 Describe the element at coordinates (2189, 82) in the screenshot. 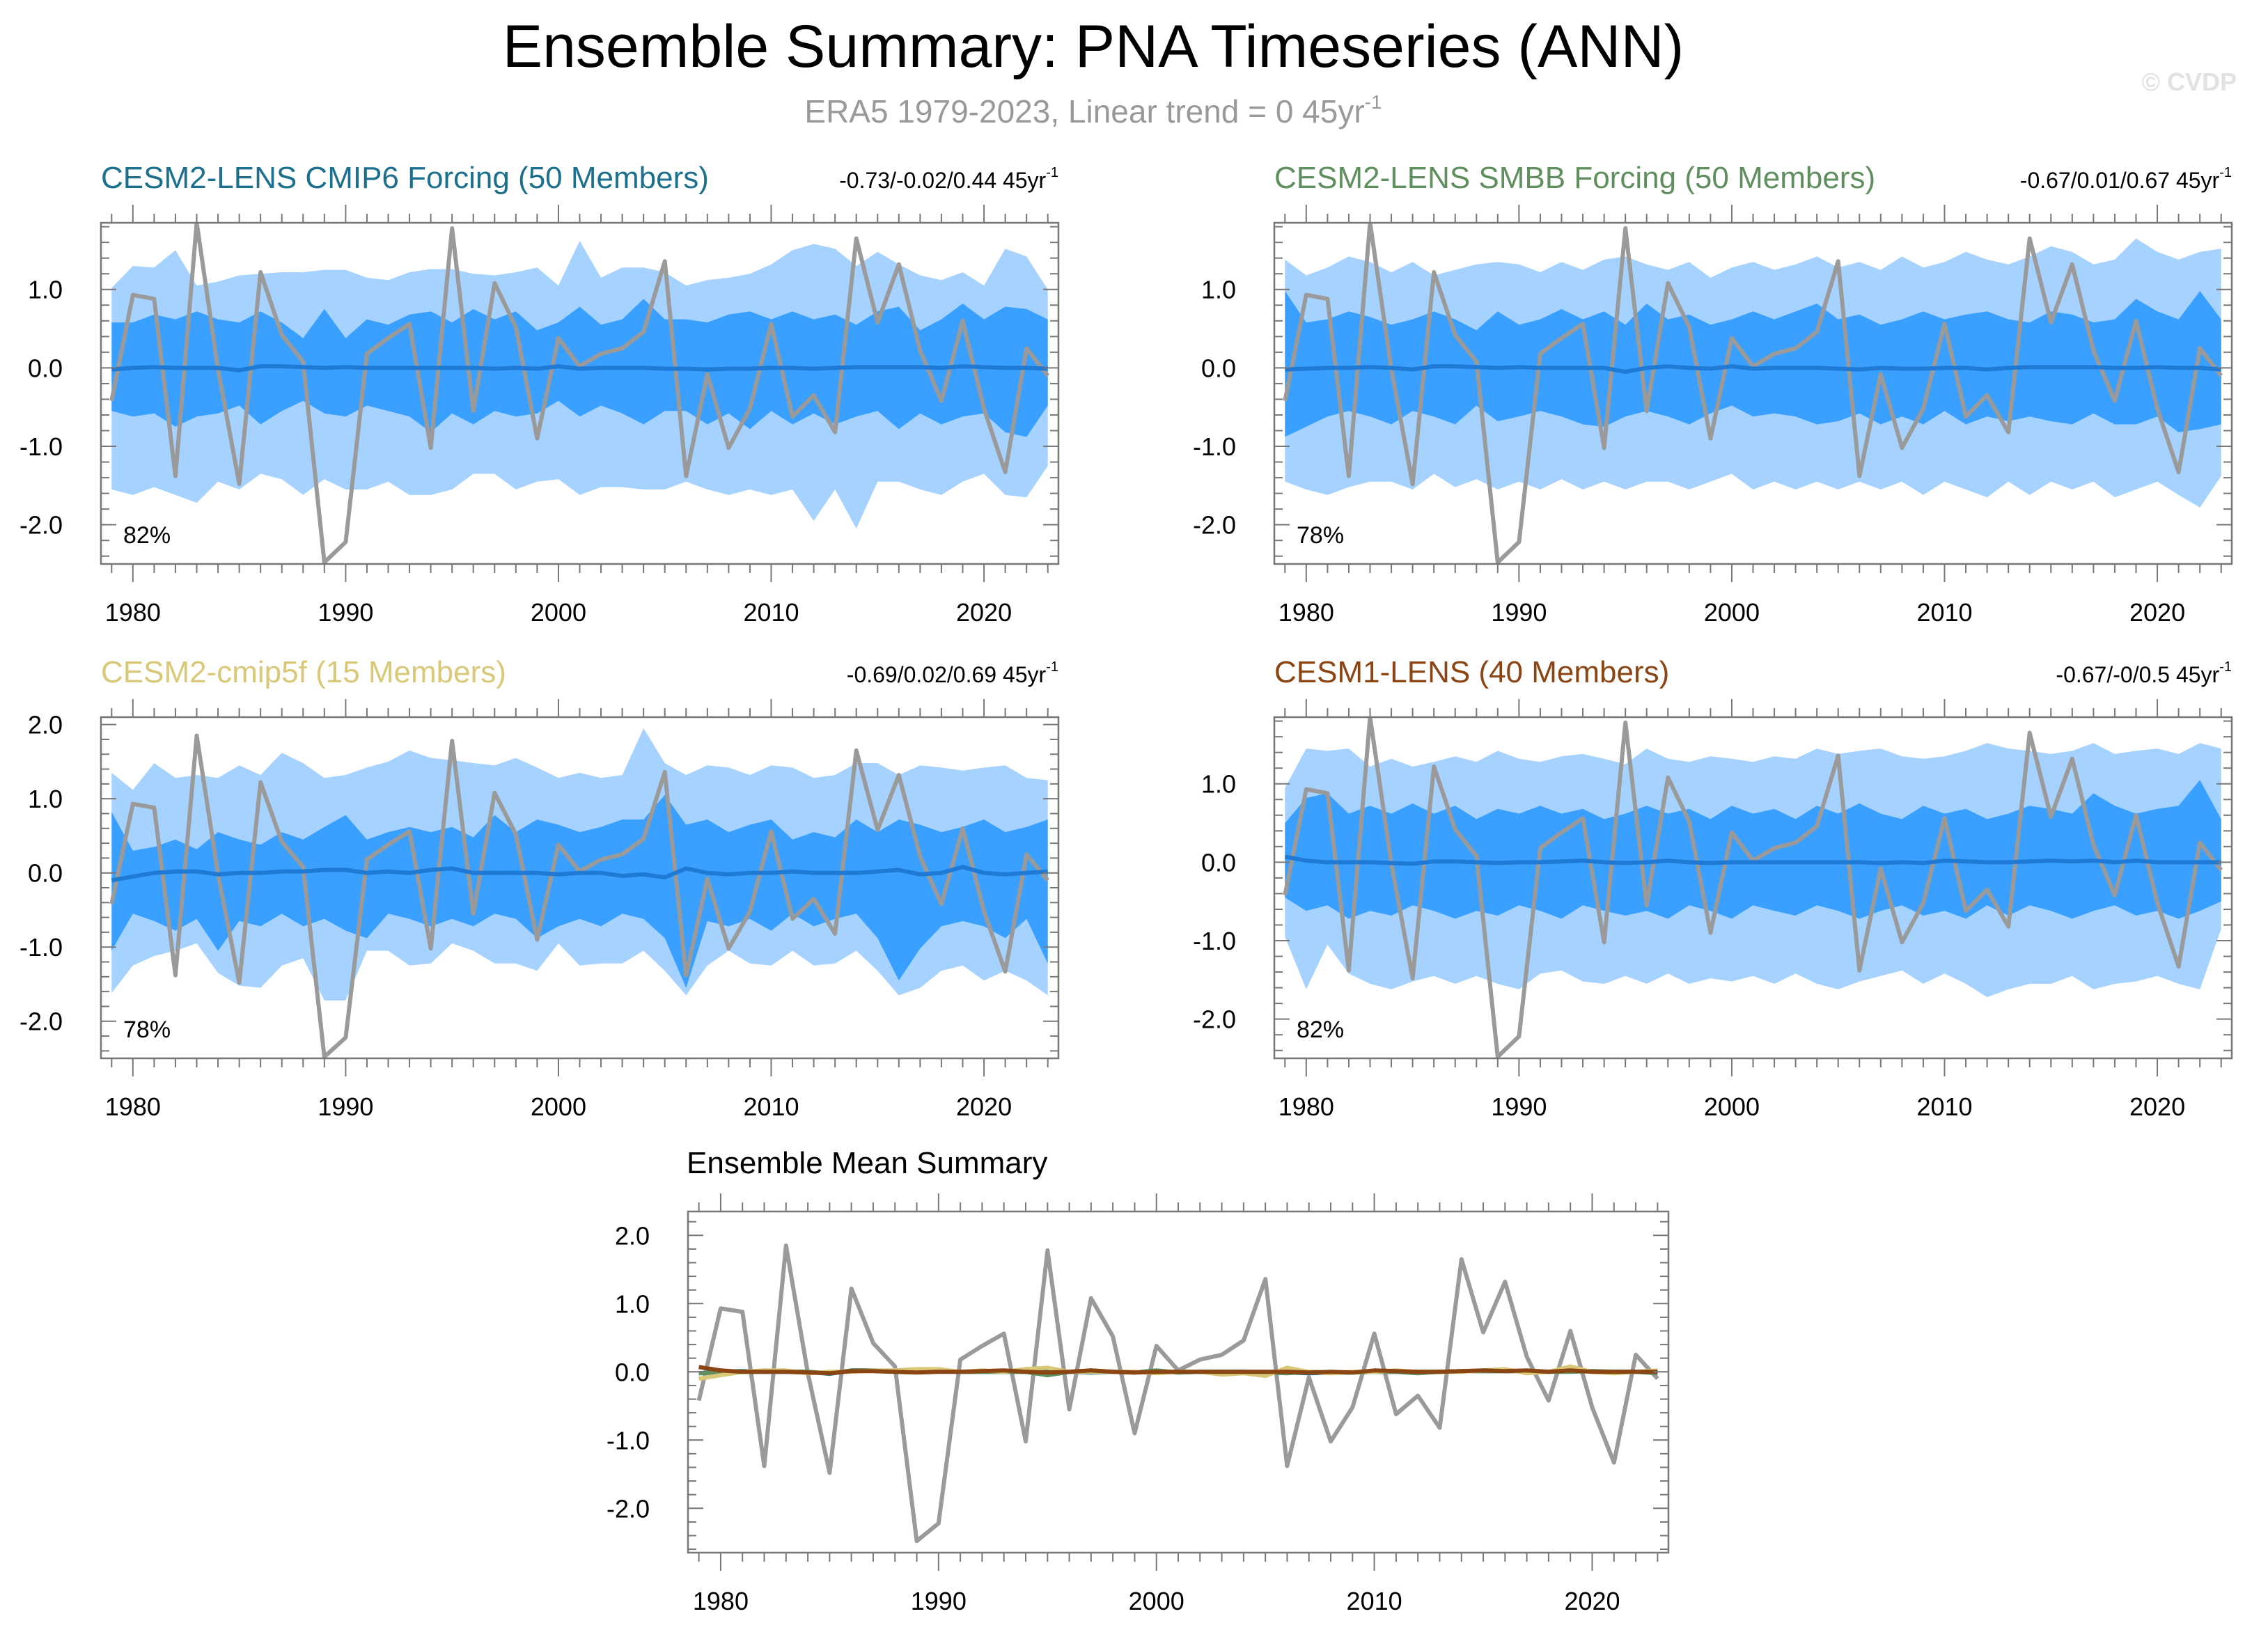

I see `watermark: © CVDP` at that location.